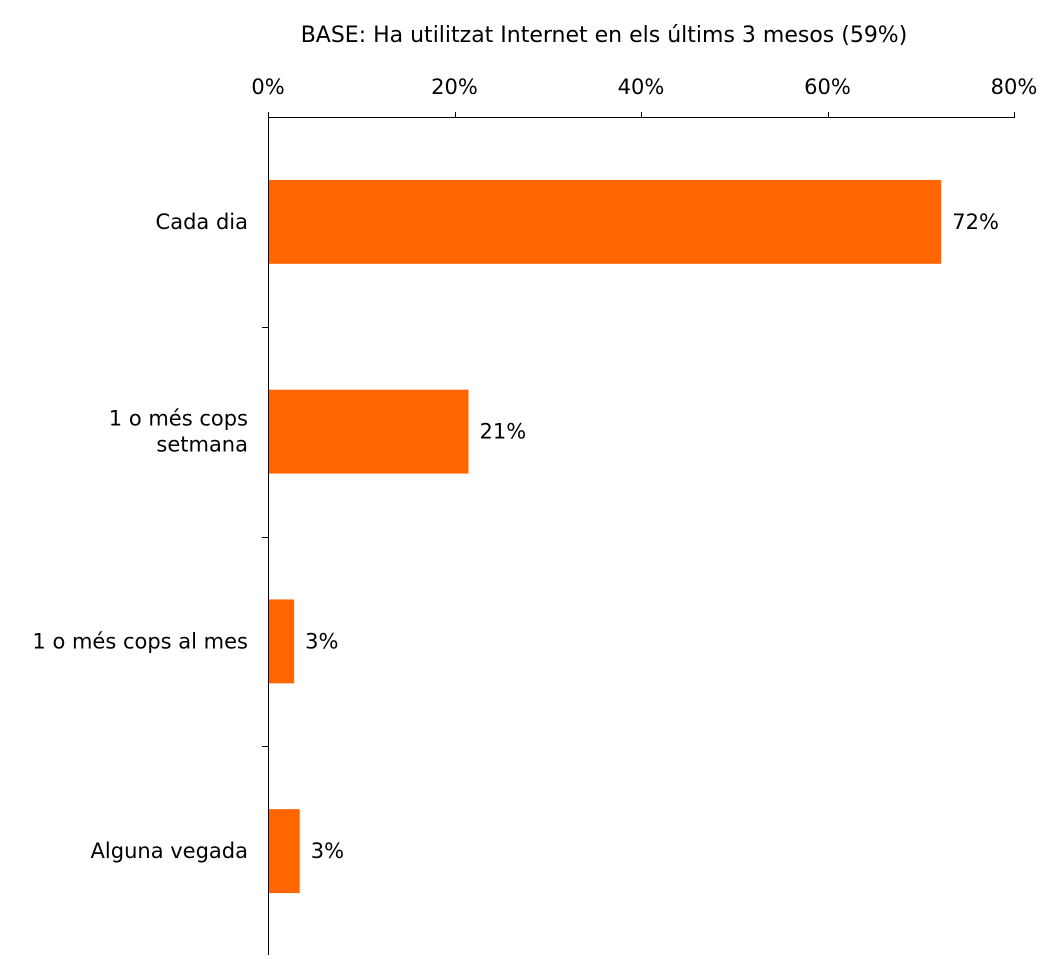 Image resolution: width=1043 pixels, height=959 pixels. I want to click on value-tick-label: 40%, so click(641, 87).